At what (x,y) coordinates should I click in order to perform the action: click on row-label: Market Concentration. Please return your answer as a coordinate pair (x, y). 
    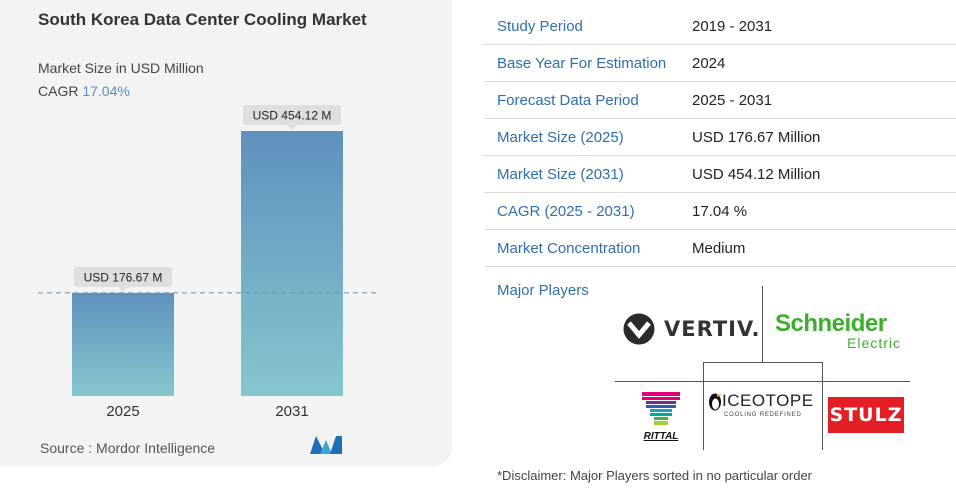
    Looking at the image, I should click on (569, 248).